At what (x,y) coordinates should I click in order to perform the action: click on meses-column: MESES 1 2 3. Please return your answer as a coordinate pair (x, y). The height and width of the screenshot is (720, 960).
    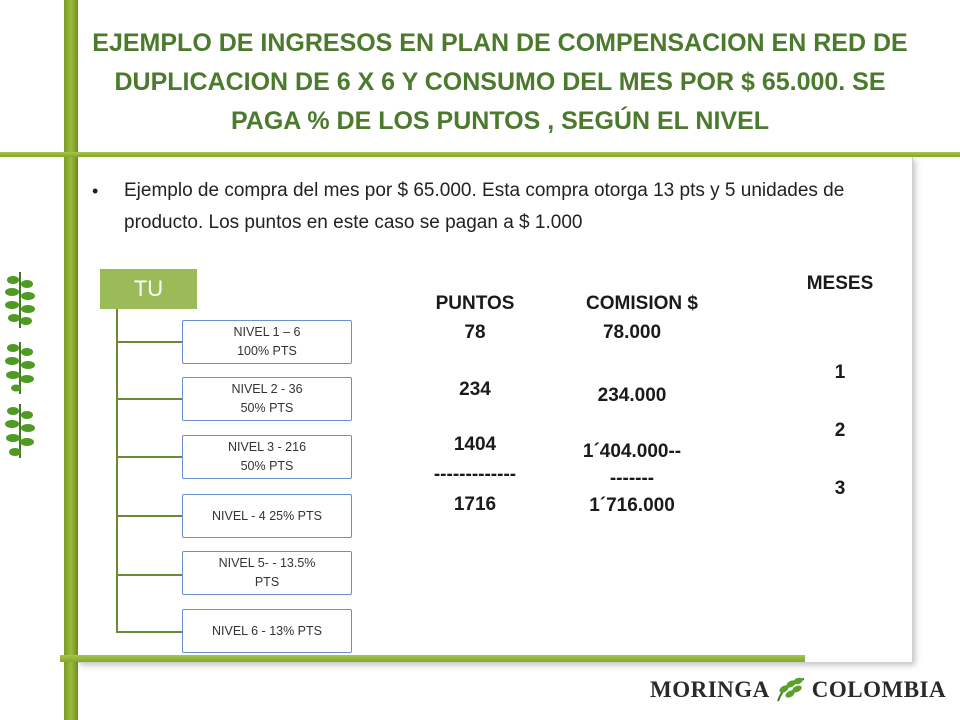
    Looking at the image, I should click on (840, 390).